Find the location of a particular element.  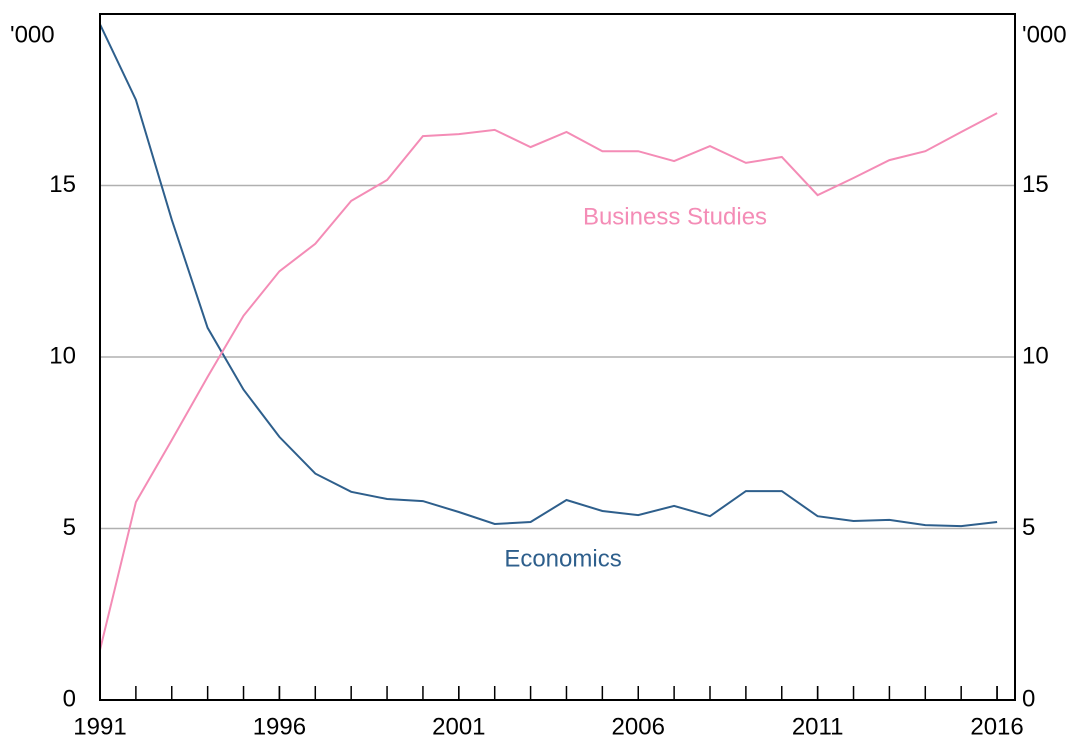

y-unit-label: '000 is located at coordinates (32, 34).